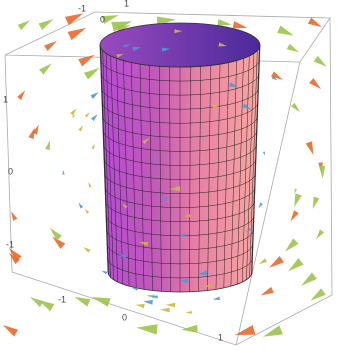 Image resolution: width=338 pixels, height=350 pixels. I want to click on cylinder-inner, so click(180, 45).